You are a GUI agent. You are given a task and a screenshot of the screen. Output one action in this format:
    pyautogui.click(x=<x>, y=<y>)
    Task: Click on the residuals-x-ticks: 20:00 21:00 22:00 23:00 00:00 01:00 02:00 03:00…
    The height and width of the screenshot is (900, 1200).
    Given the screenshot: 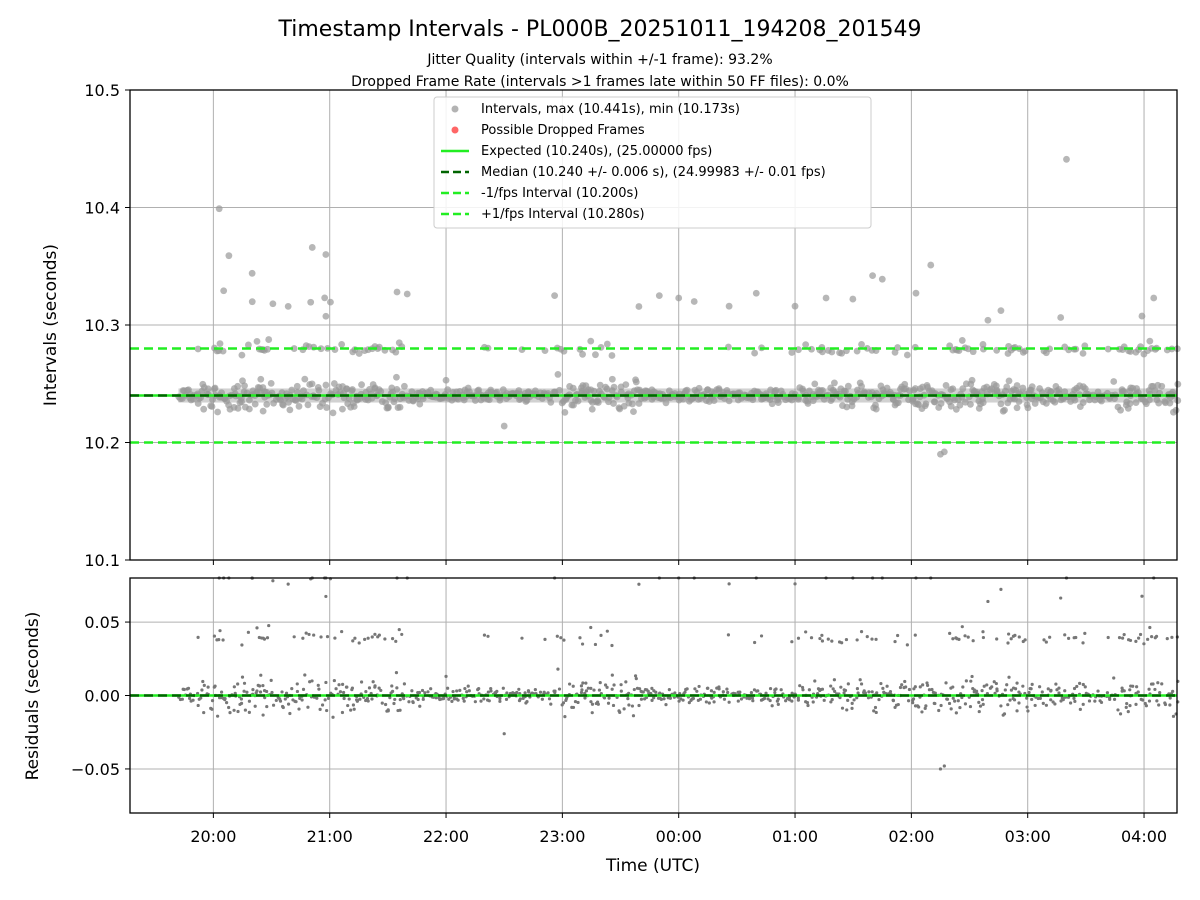 What is the action you would take?
    pyautogui.click(x=678, y=829)
    